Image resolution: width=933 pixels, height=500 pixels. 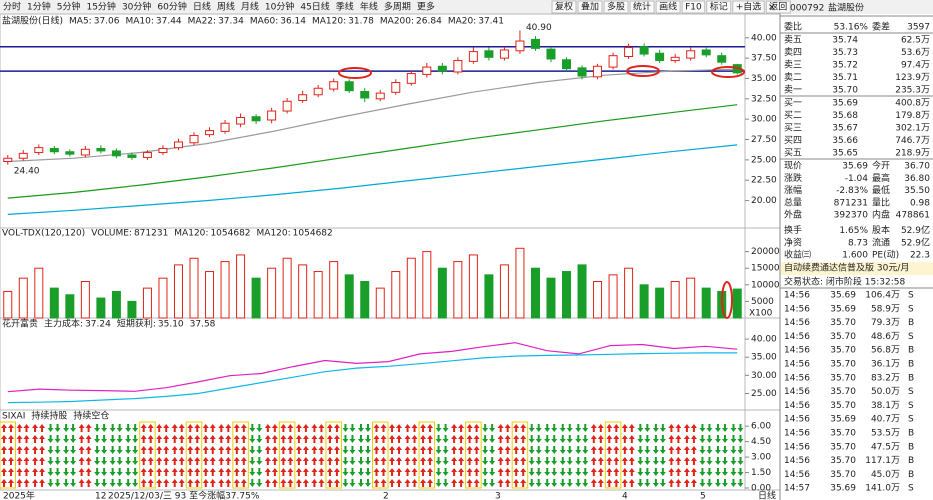 I want to click on indicator-value: 31.78, so click(x=361, y=22).